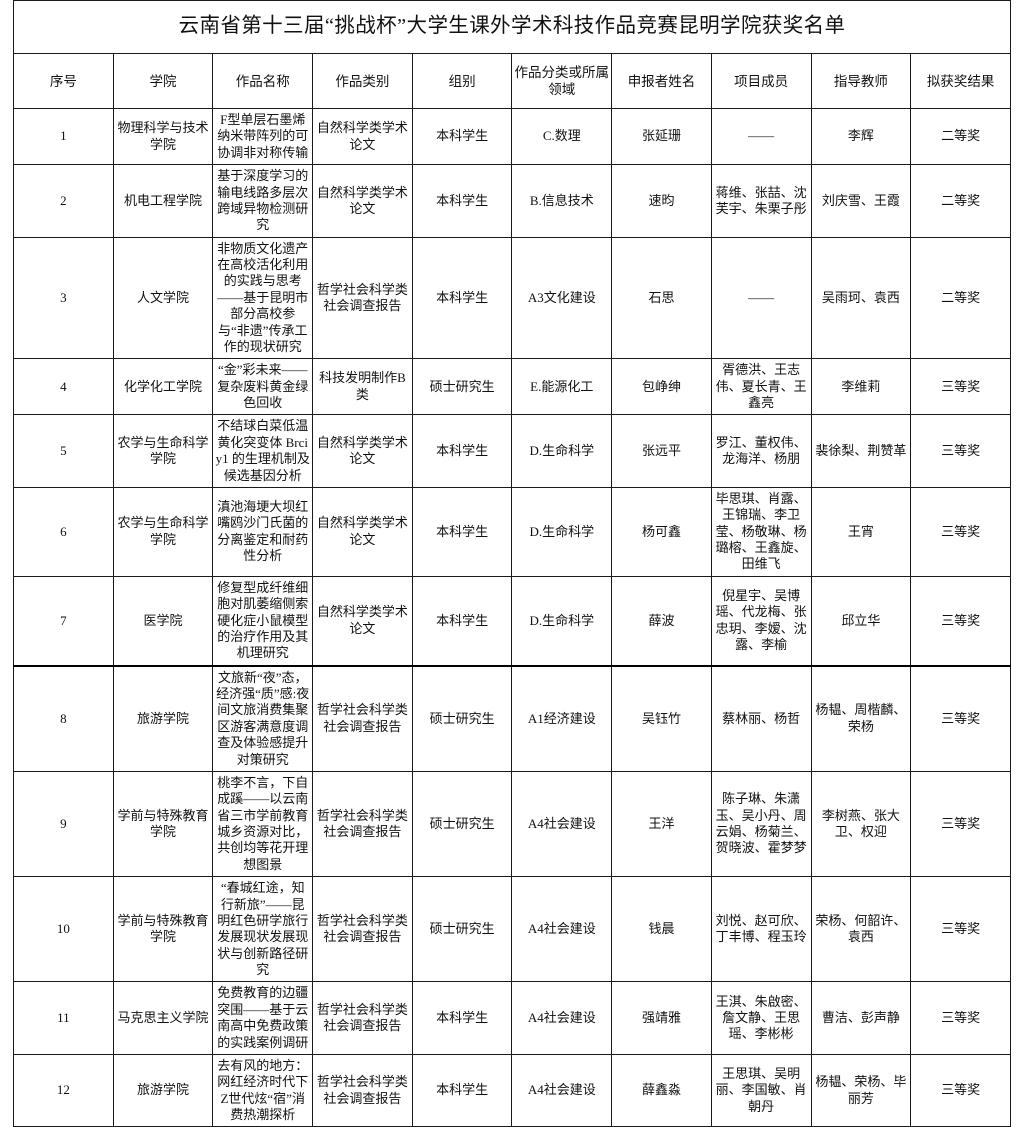 This screenshot has width=1024, height=1127. What do you see at coordinates (562, 298) in the screenshot?
I see `cell-field: A3文化建设` at bounding box center [562, 298].